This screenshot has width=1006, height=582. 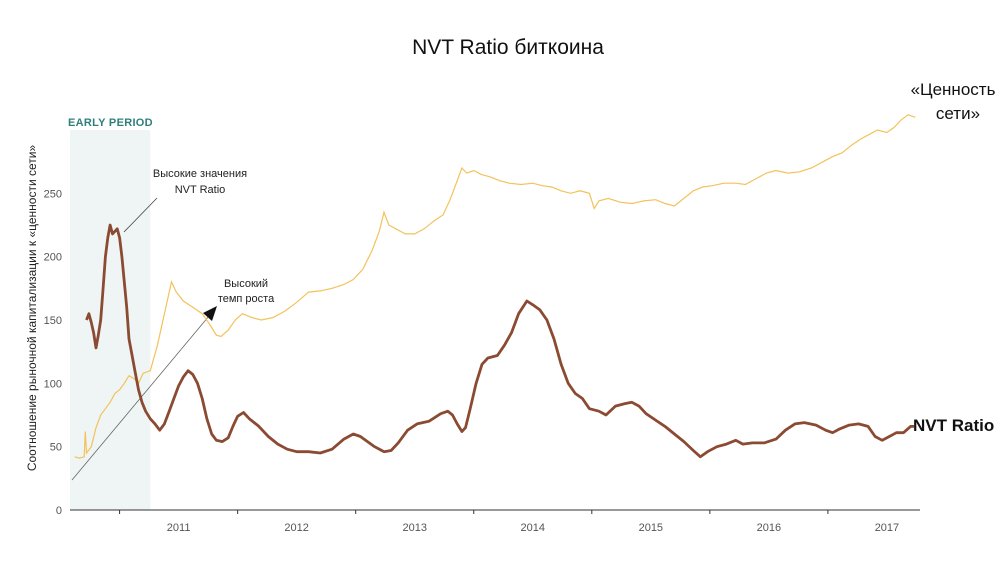 What do you see at coordinates (56, 448) in the screenshot?
I see `y-tick-label-50: 50` at bounding box center [56, 448].